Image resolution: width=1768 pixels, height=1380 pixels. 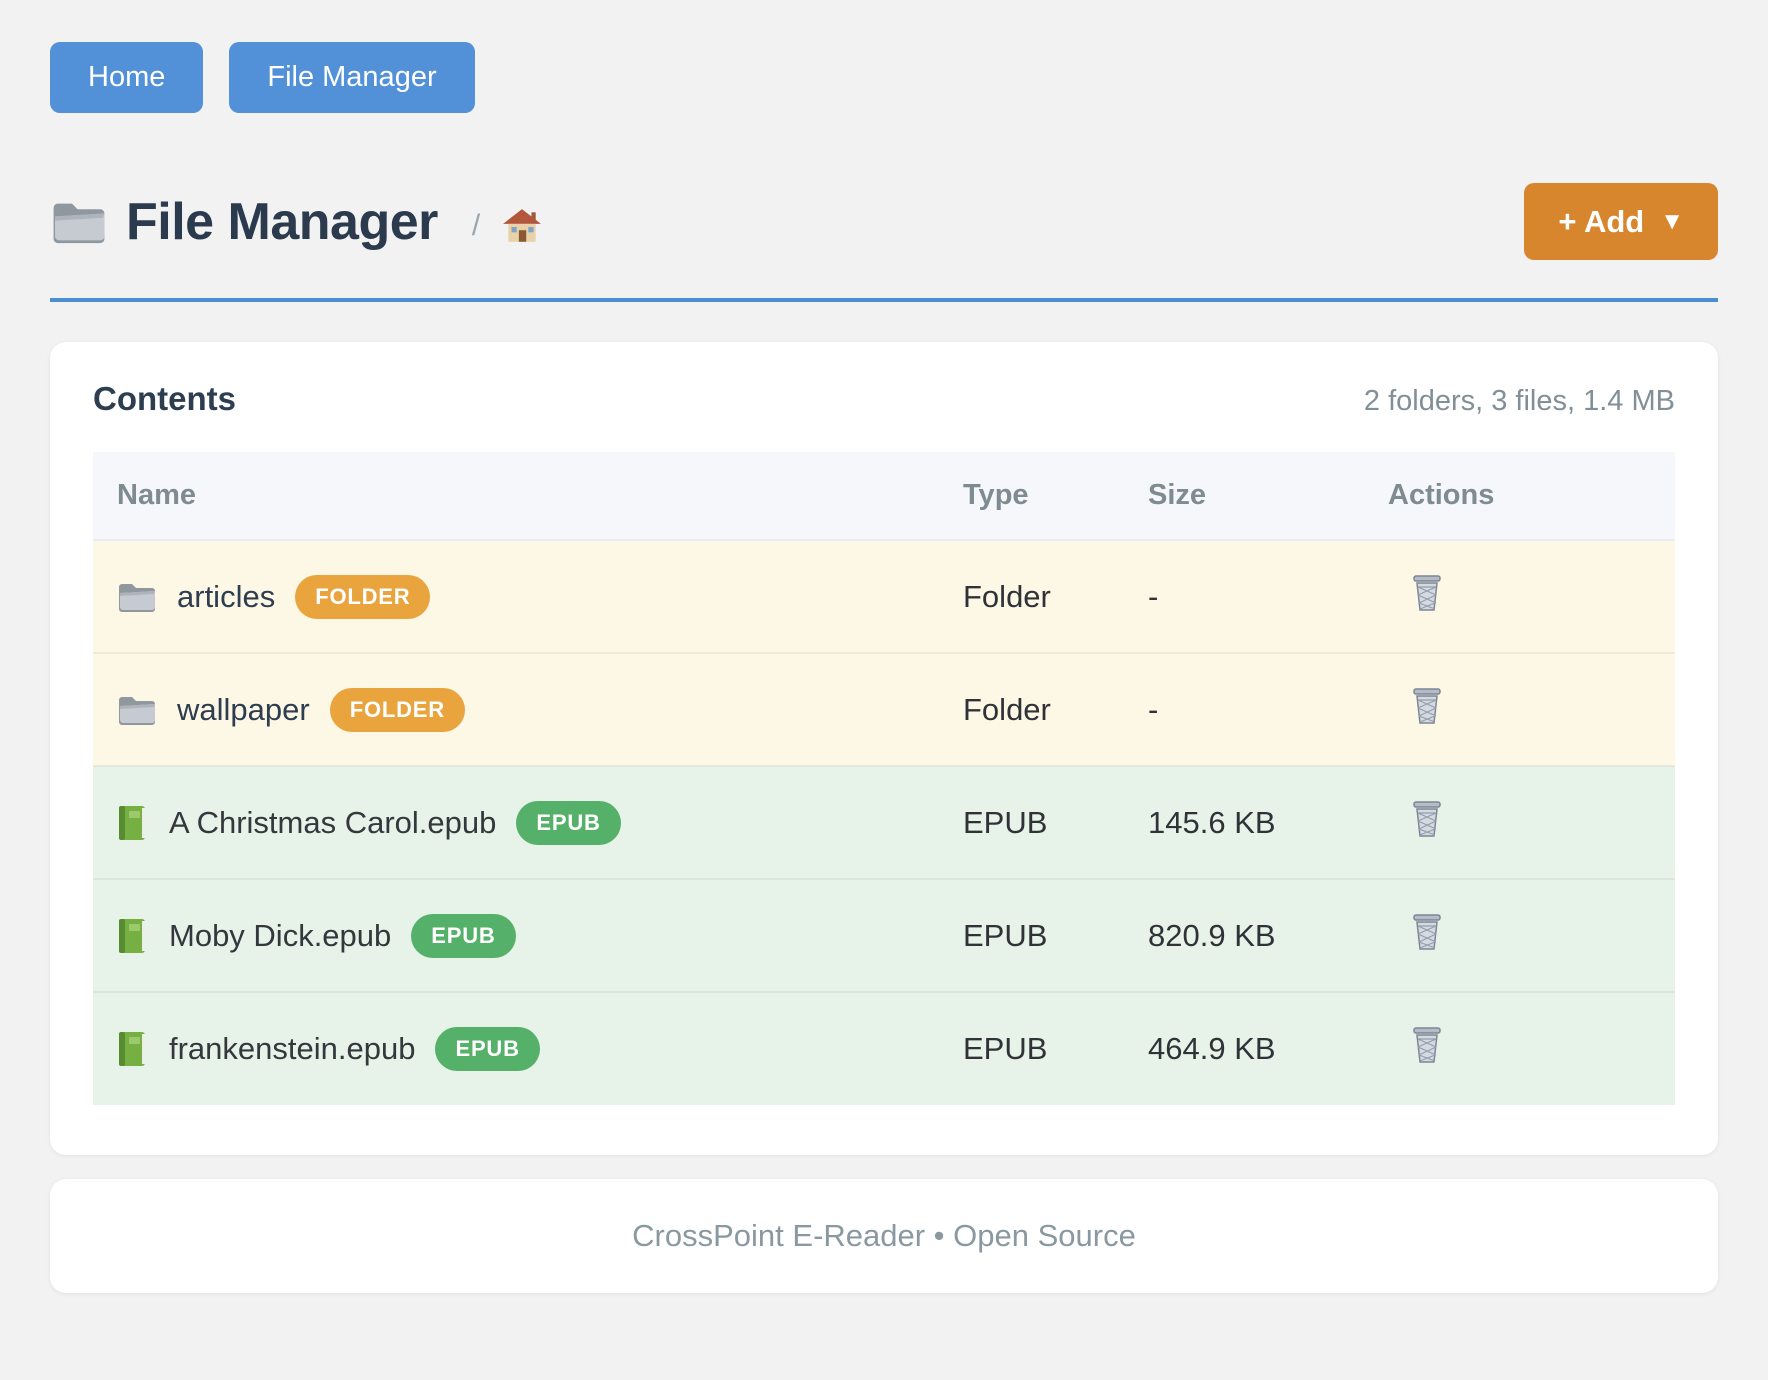 What do you see at coordinates (540, 935) in the screenshot?
I see `file-link: Moby Dick.epub EPUB` at bounding box center [540, 935].